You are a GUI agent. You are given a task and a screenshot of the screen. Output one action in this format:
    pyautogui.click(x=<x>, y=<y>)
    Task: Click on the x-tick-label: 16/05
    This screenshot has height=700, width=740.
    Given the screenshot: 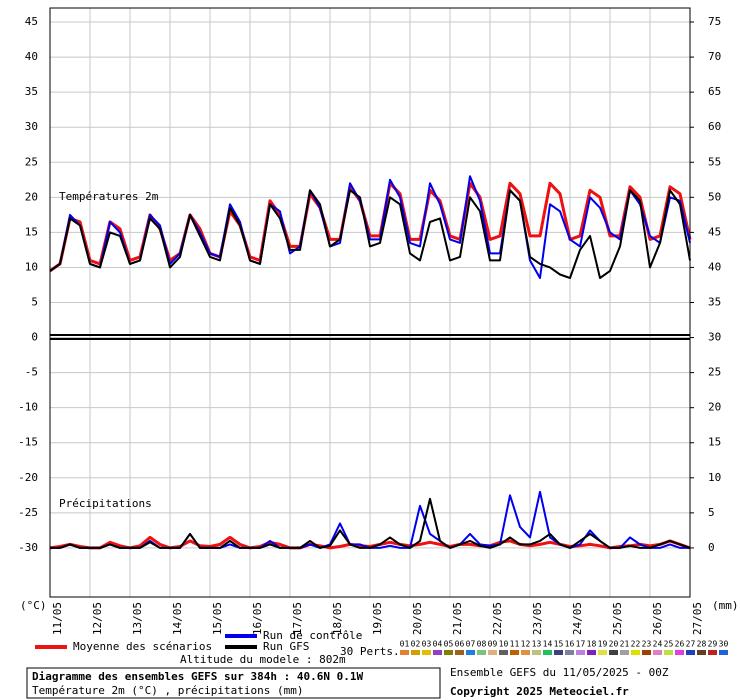 What is the action you would take?
    pyautogui.click(x=257, y=618)
    